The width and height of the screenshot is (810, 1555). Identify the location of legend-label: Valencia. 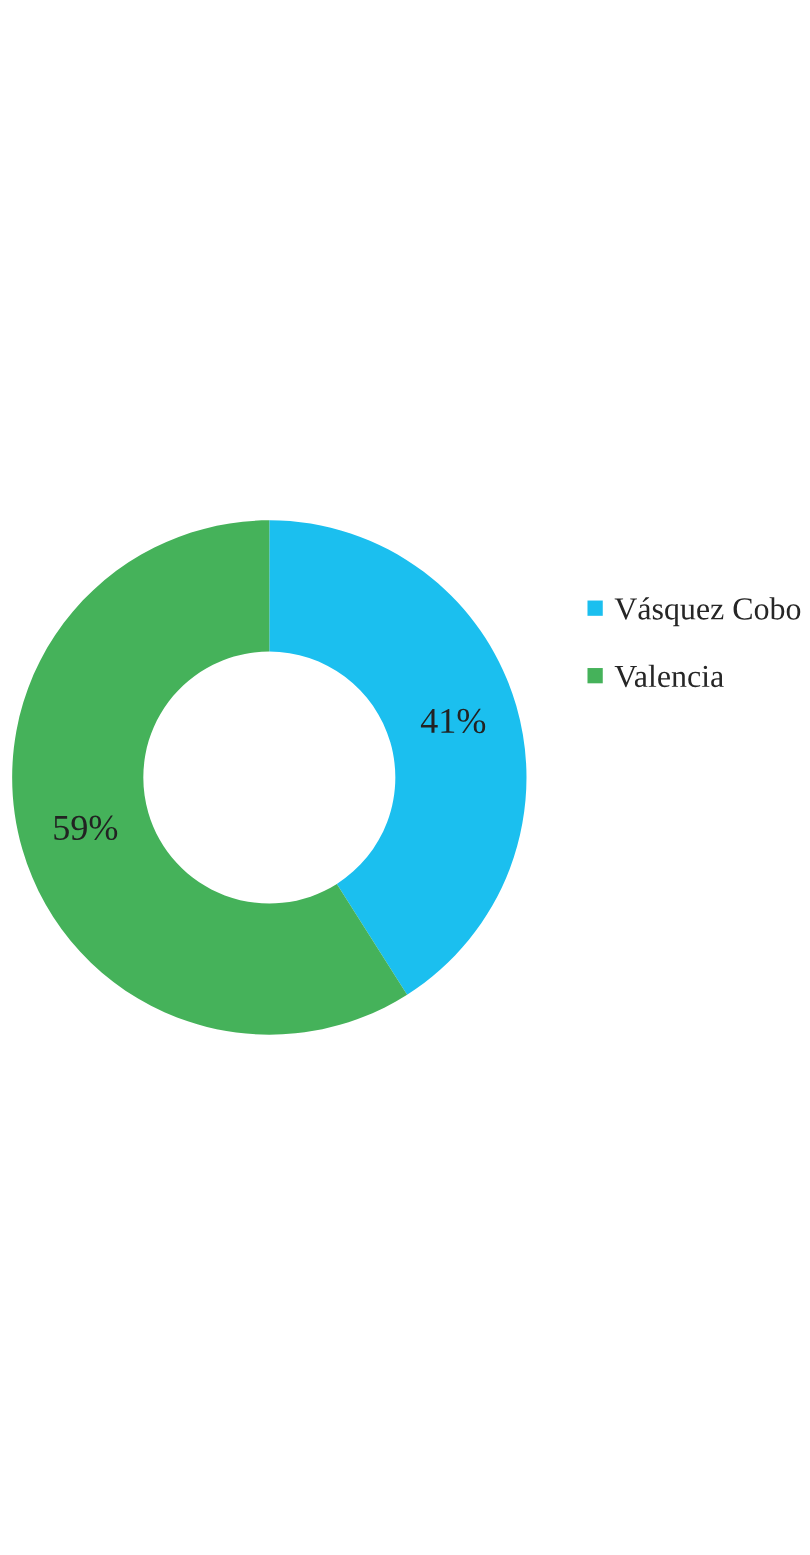
(669, 676).